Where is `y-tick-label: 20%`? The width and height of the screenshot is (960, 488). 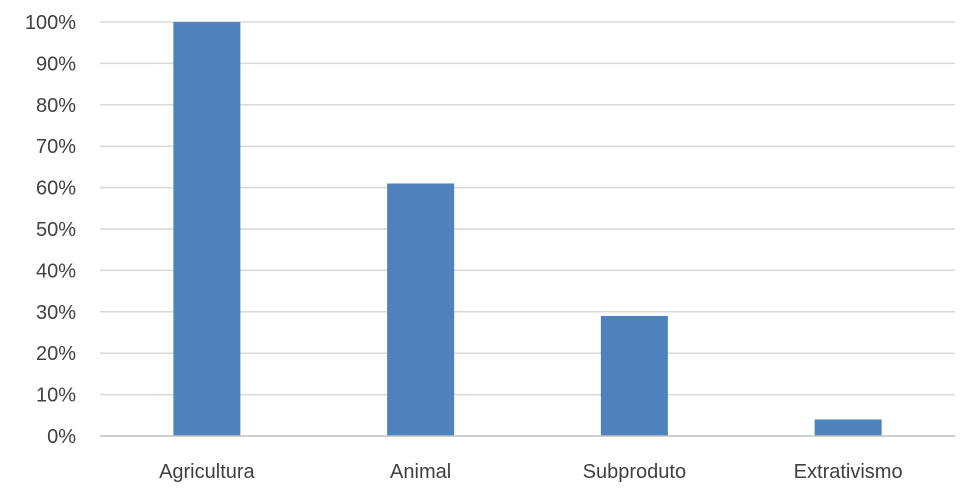 y-tick-label: 20% is located at coordinates (56, 354).